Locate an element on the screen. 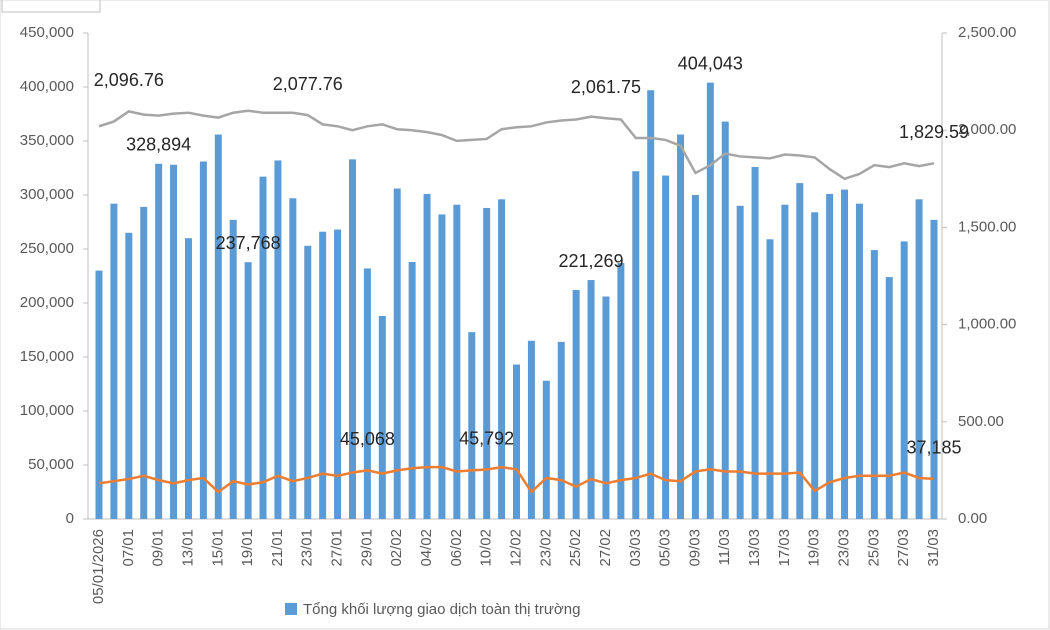 Image resolution: width=1050 pixels, height=630 pixels. y-tick-label: 0 is located at coordinates (70, 518).